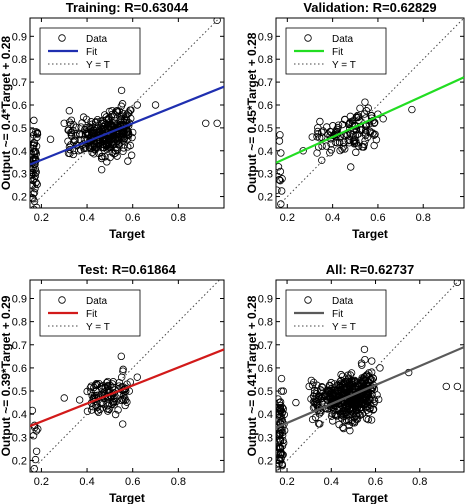 The width and height of the screenshot is (474, 504). I want to click on x-tick-label: 0.8, so click(423, 218).